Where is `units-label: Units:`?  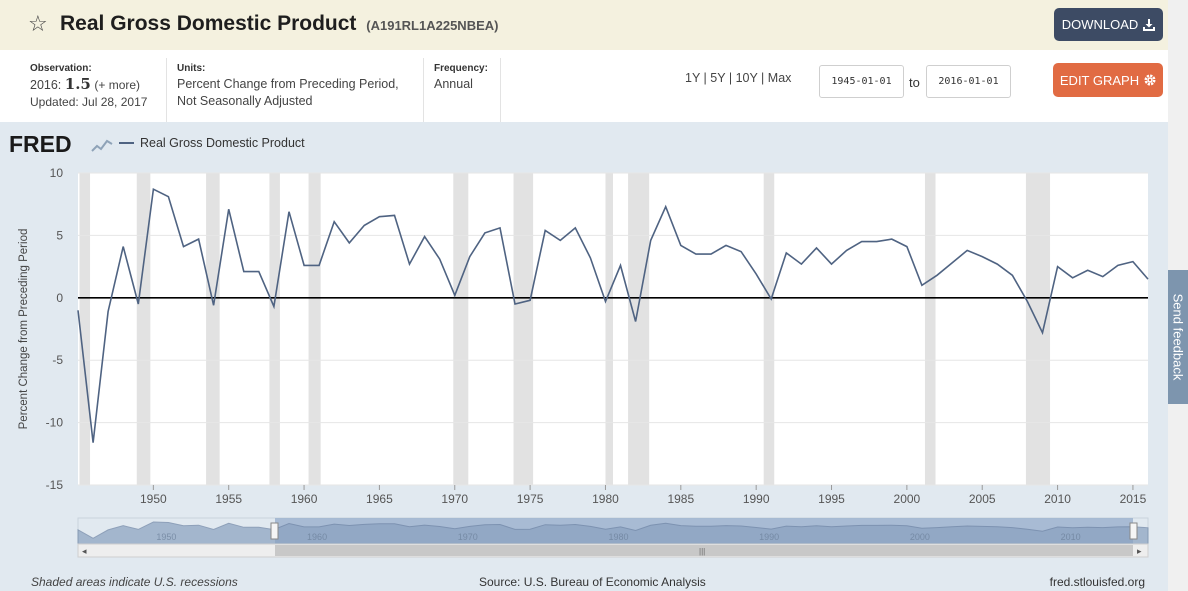
units-label: Units: is located at coordinates (191, 68).